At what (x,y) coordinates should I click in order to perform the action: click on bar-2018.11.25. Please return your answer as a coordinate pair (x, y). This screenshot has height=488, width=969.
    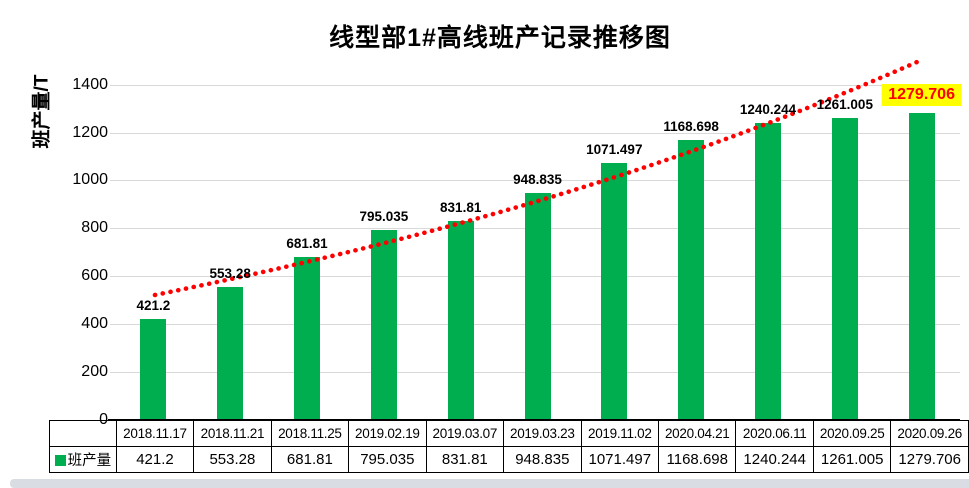
    Looking at the image, I should click on (307, 338).